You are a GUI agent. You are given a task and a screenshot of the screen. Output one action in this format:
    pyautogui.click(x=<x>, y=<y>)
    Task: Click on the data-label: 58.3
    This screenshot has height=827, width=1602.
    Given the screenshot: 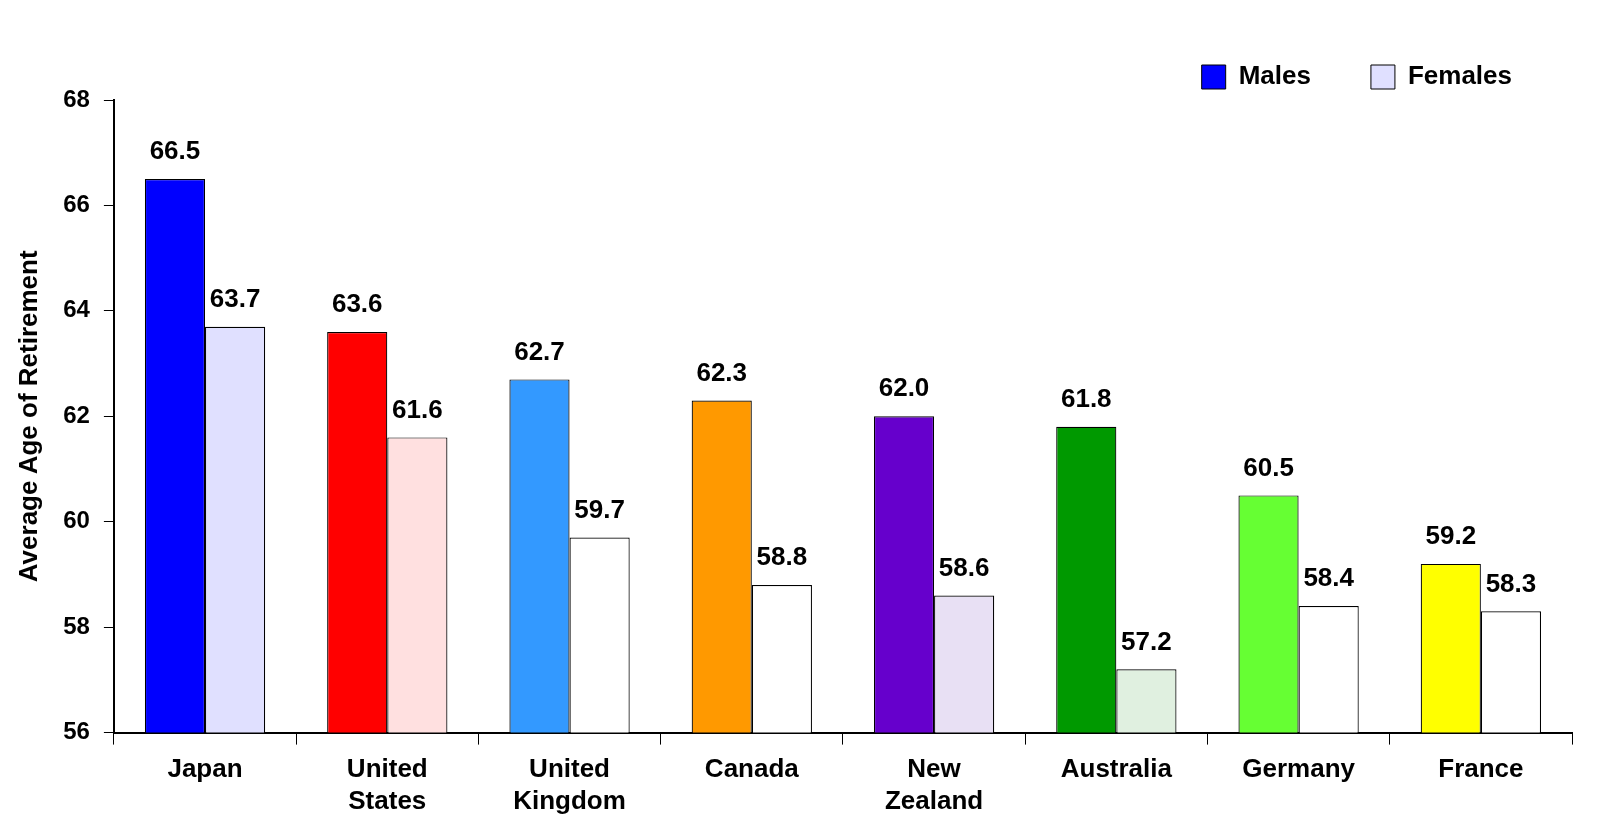 What is the action you would take?
    pyautogui.click(x=1511, y=582)
    